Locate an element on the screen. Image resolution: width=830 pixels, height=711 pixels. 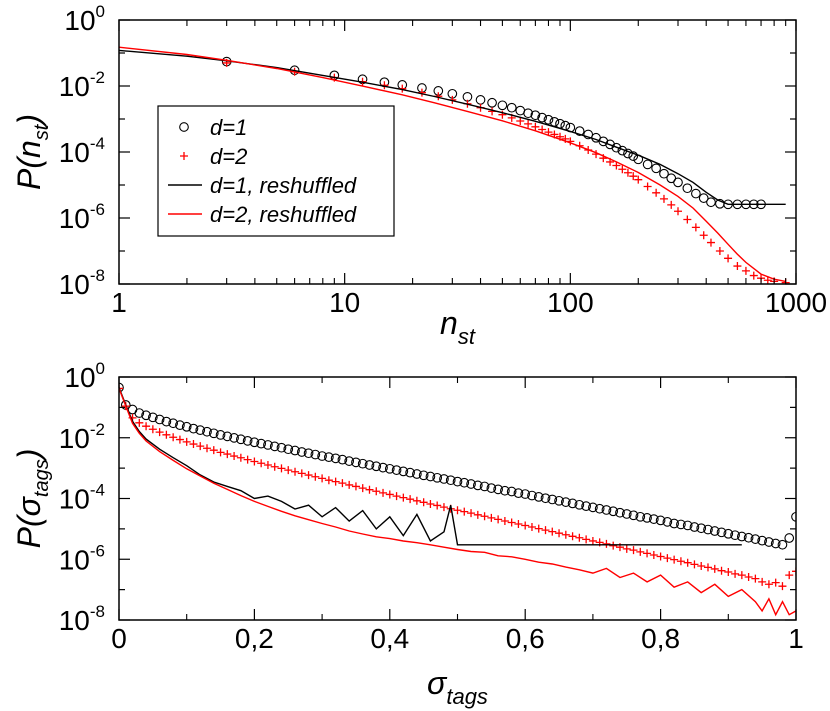
x-axis-label: nst is located at coordinates (458, 327).